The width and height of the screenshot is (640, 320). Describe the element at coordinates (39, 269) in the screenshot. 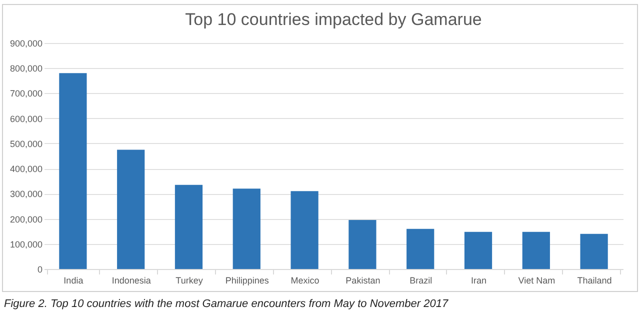

I see `y-tick-label: 0` at that location.